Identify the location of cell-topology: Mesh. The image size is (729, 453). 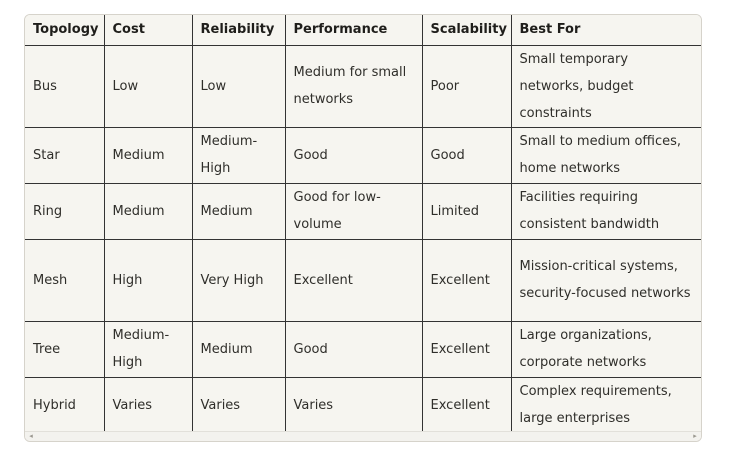
(65, 280).